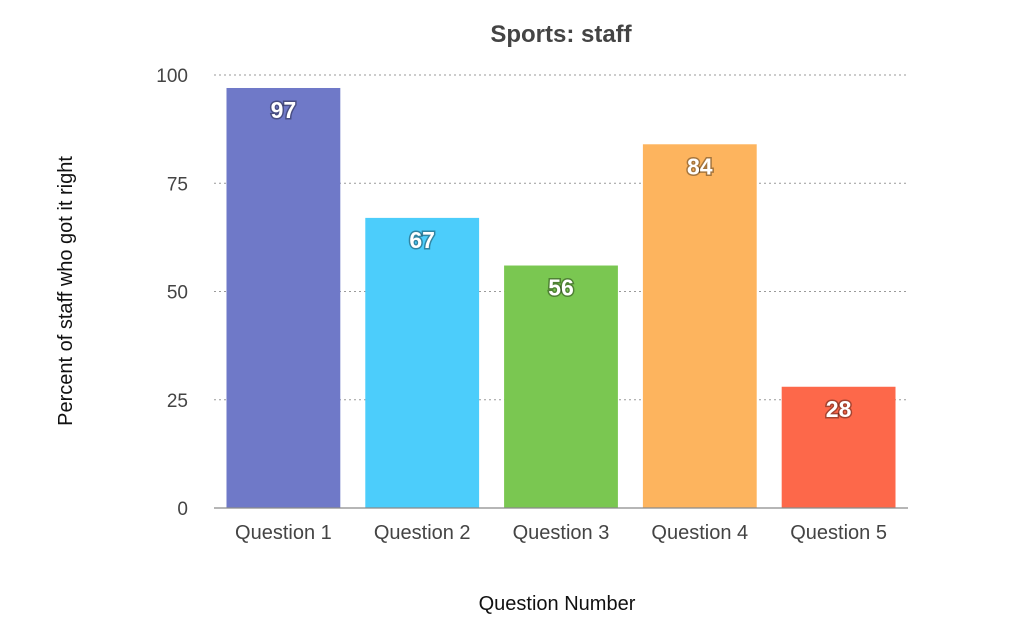 The width and height of the screenshot is (1024, 623). What do you see at coordinates (177, 401) in the screenshot?
I see `y-tick-label: 25` at bounding box center [177, 401].